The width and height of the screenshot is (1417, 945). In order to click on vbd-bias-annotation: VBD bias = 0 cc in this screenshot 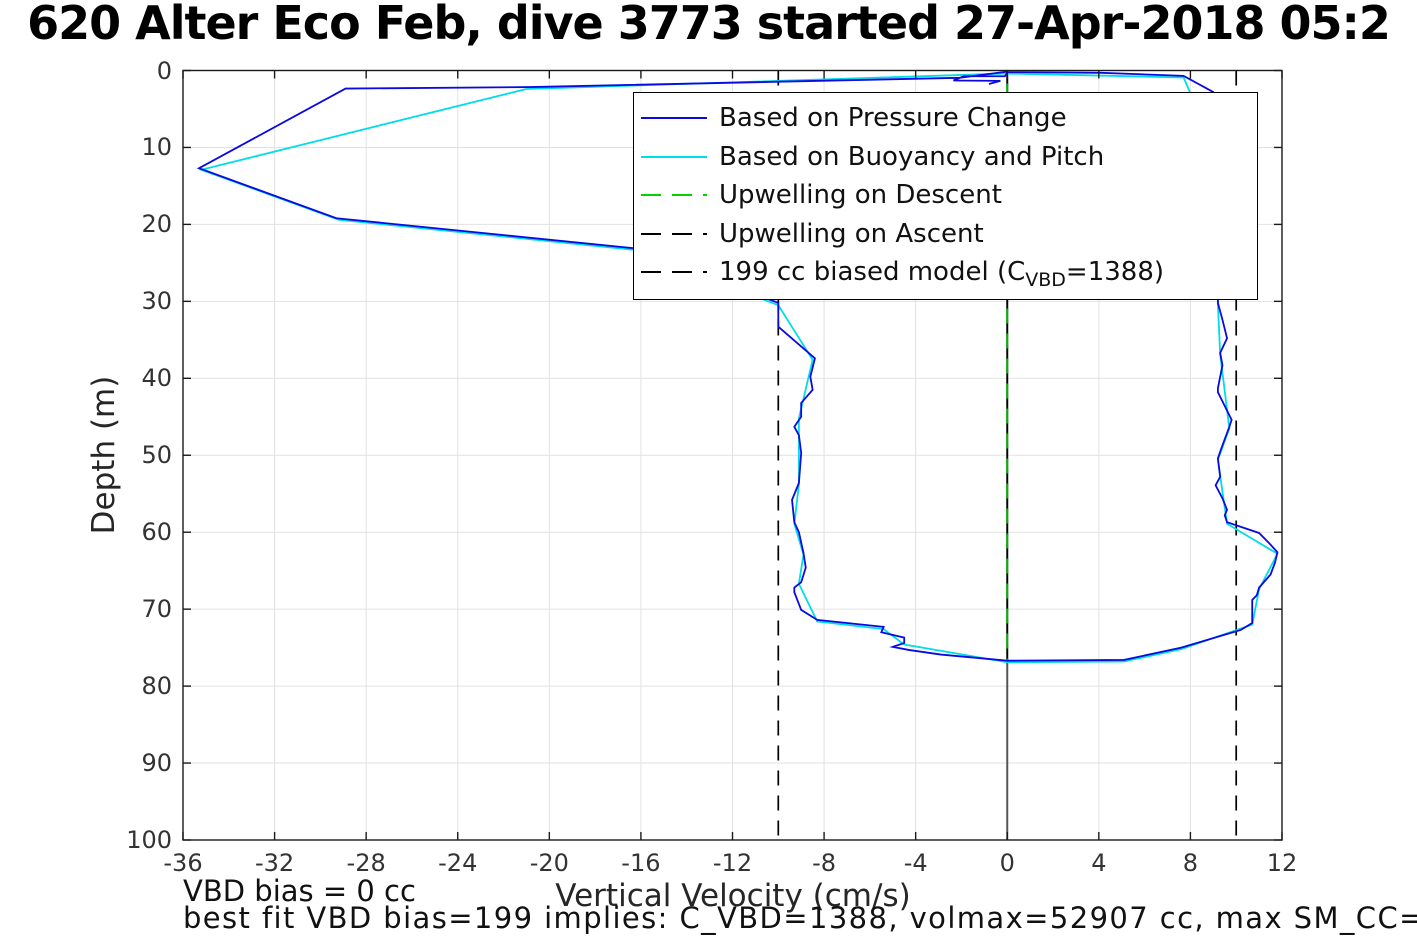, I will do `click(299, 891)`.